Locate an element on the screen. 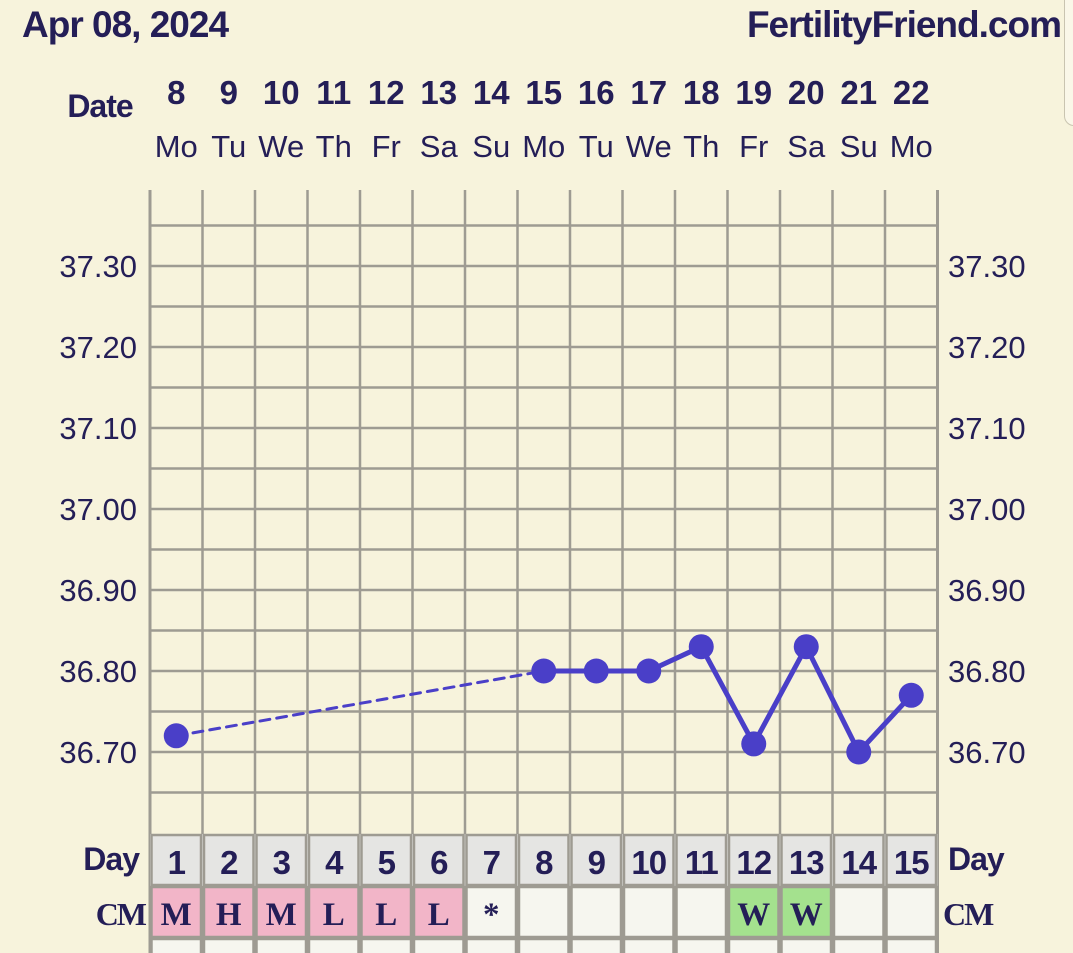 This screenshot has height=953, width=1073. day-number: 1 is located at coordinates (177, 862).